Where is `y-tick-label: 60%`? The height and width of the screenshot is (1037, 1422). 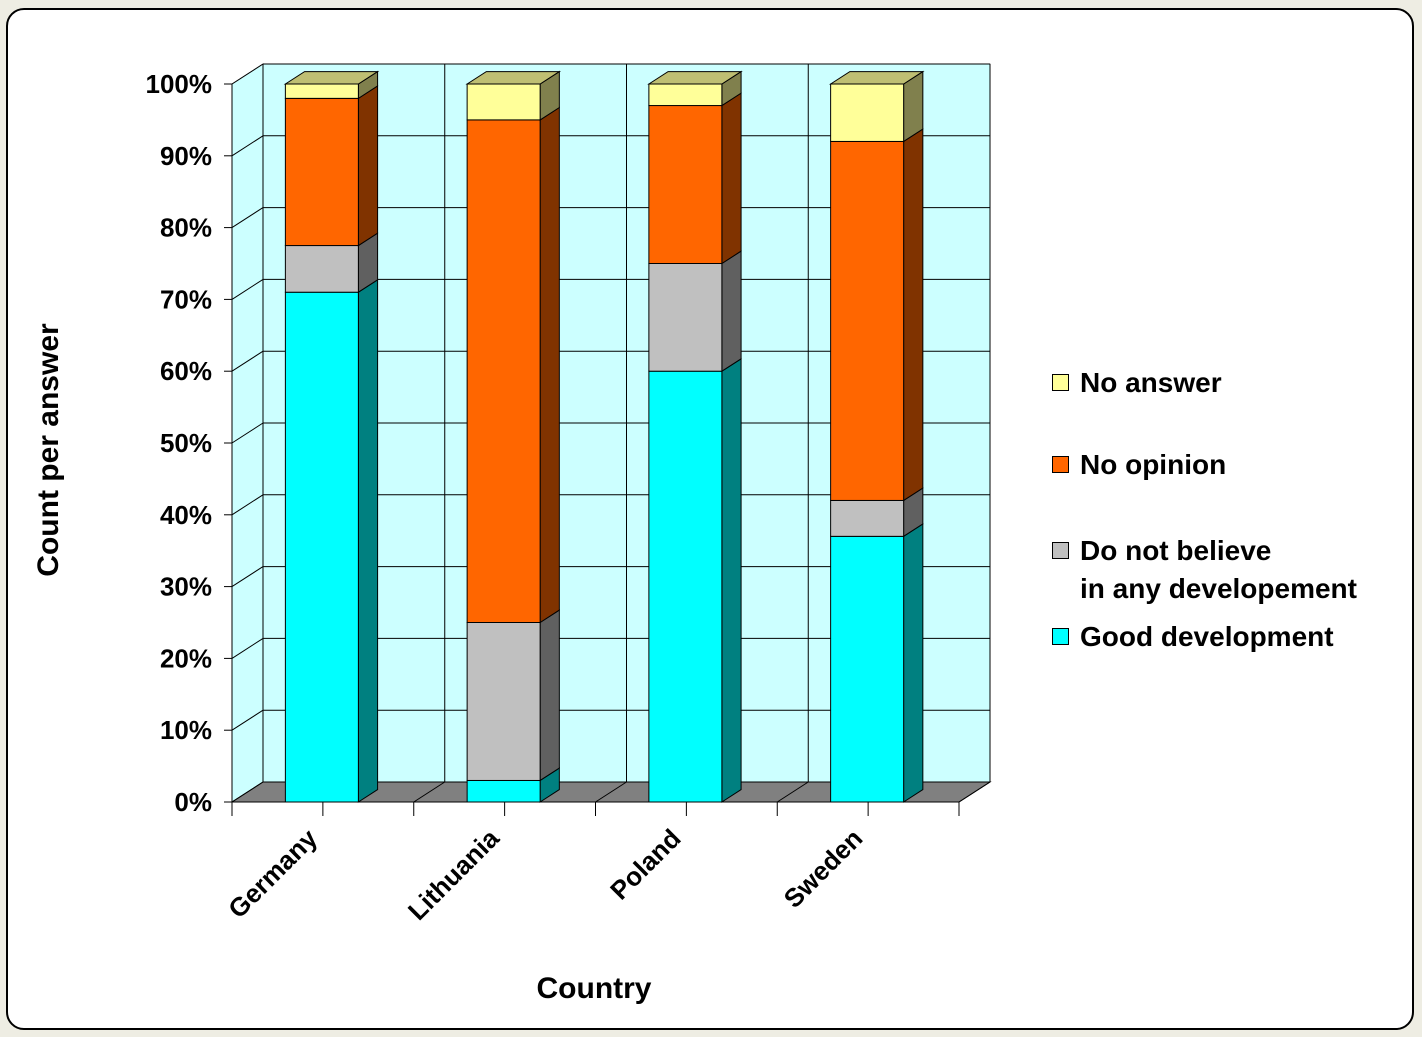 y-tick-label: 60% is located at coordinates (186, 371).